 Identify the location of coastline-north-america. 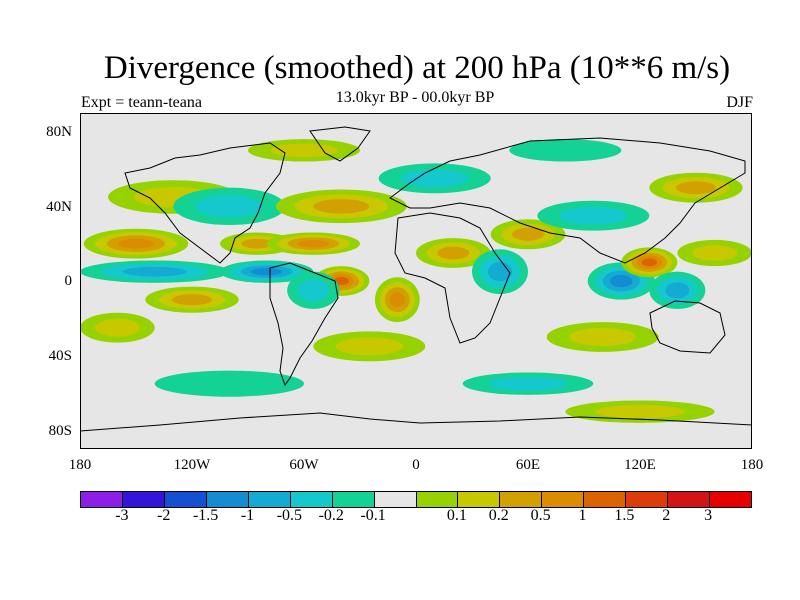
(205, 203).